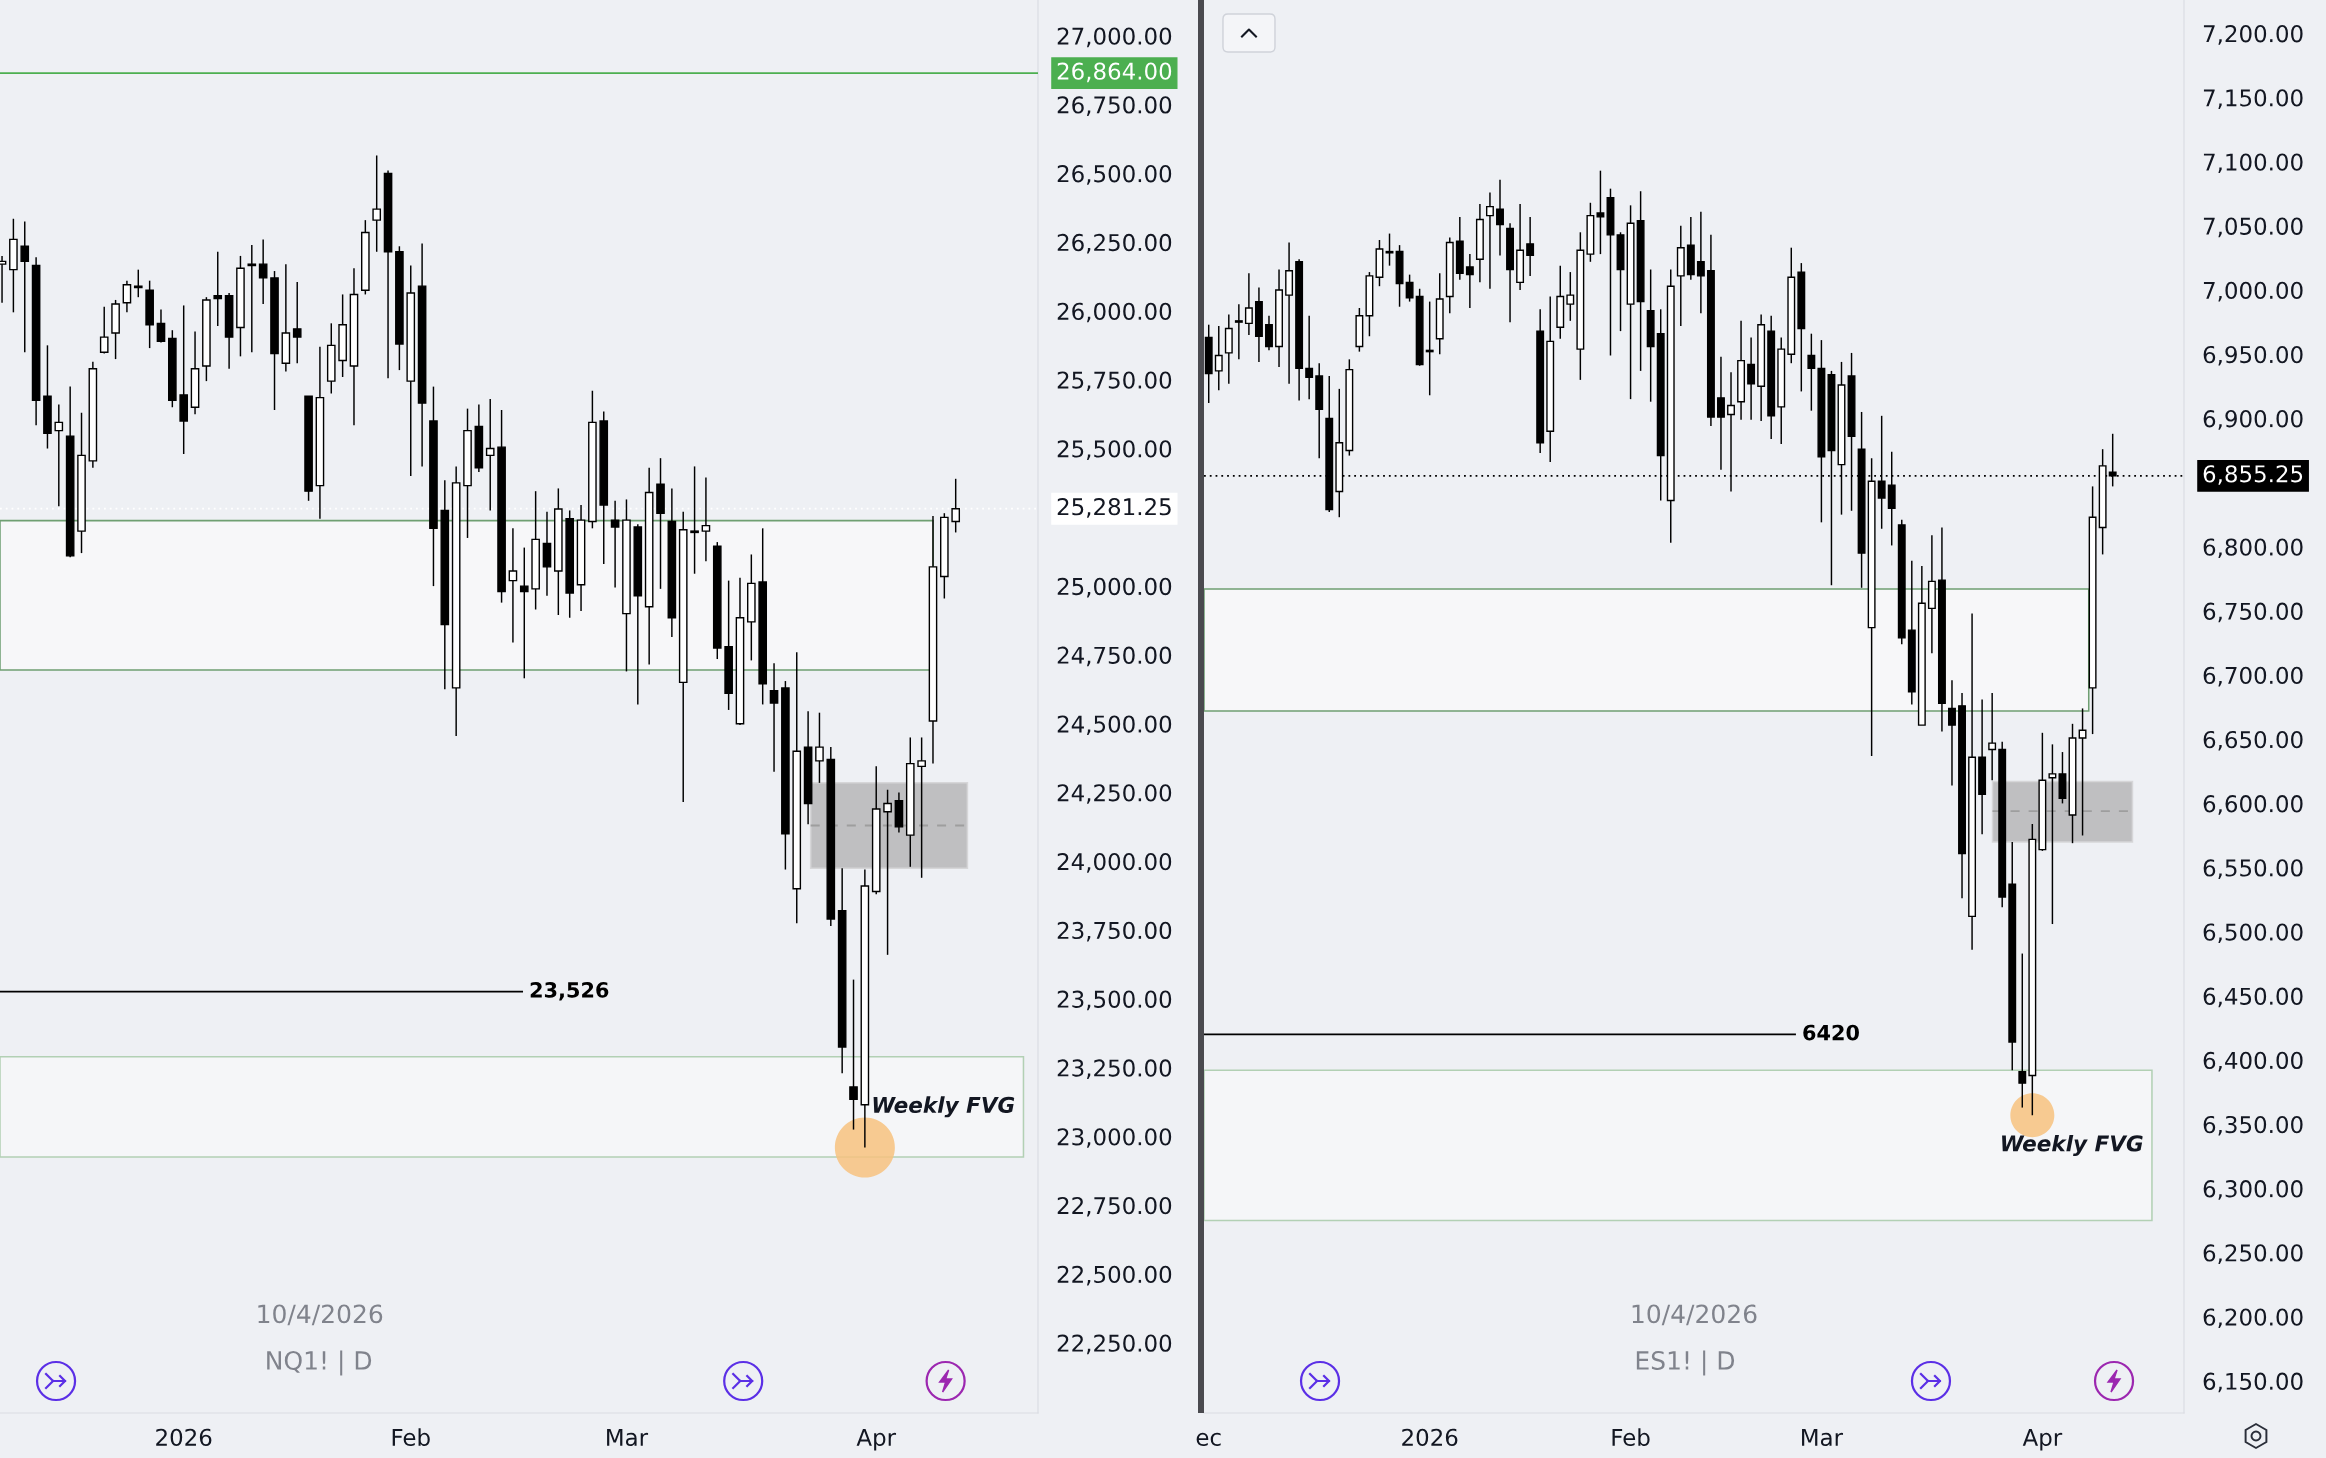 The width and height of the screenshot is (2326, 1458). Describe the element at coordinates (1831, 1032) in the screenshot. I see `ref-line-label: 6420` at that location.